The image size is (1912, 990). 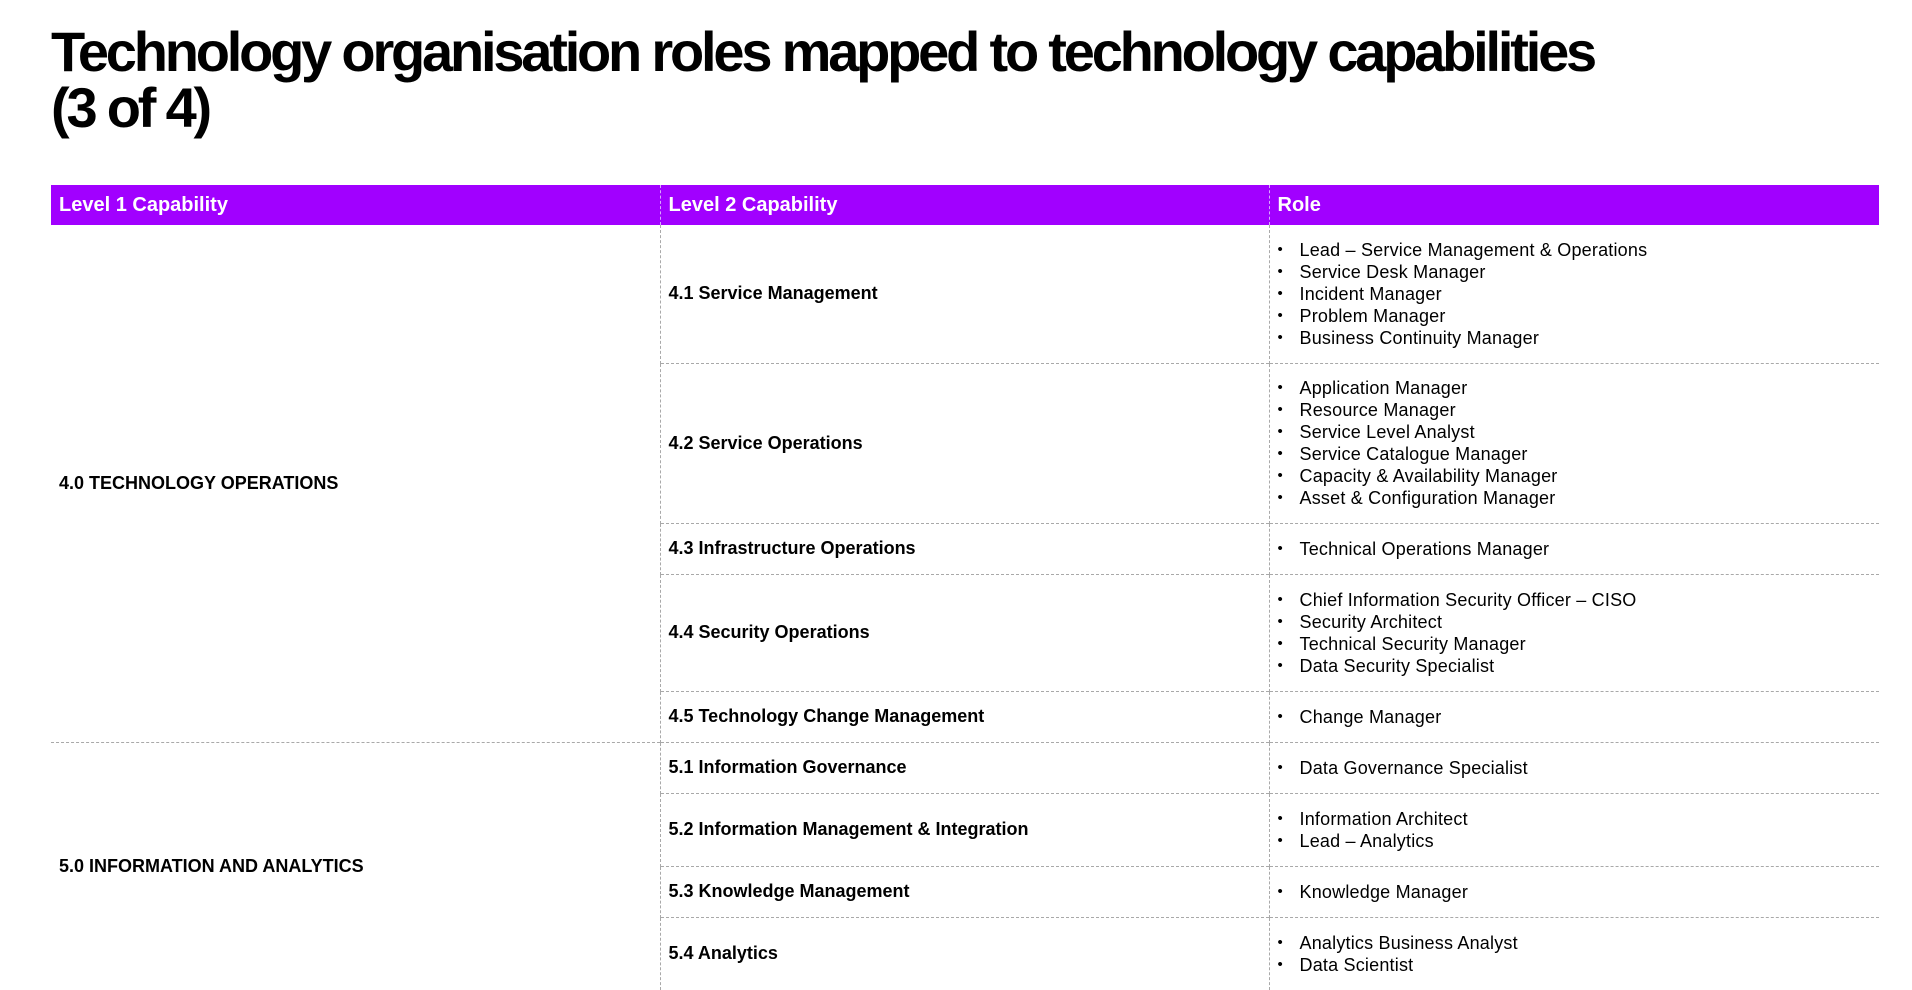 What do you see at coordinates (964, 294) in the screenshot?
I see `level-2-capability-cell: 4.1 Service Management` at bounding box center [964, 294].